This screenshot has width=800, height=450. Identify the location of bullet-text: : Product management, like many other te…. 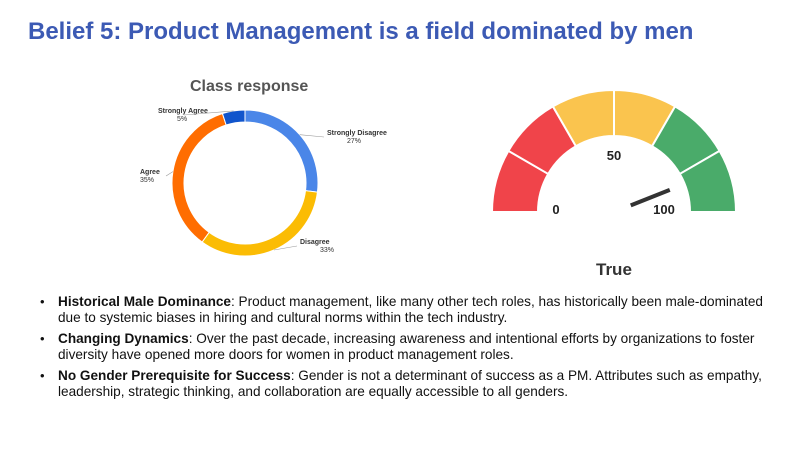
(410, 309).